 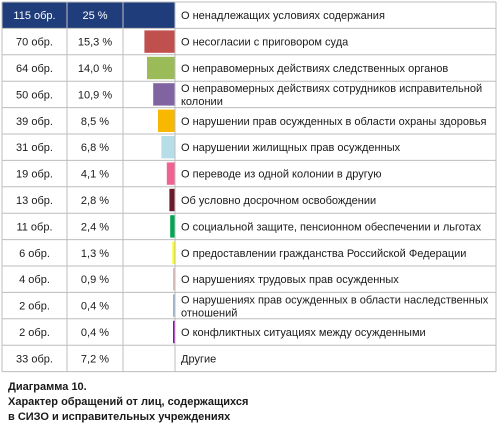 I want to click on percent-label: 7,2 %, so click(x=95, y=359).